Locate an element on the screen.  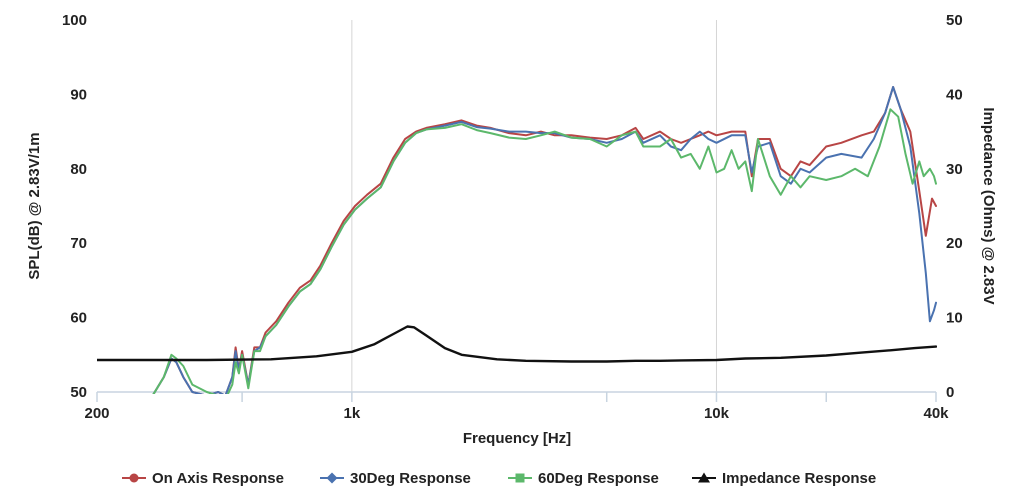
y-axis-right-title: Impedance (Ohms) @ 2.83V is located at coordinates (988, 205).